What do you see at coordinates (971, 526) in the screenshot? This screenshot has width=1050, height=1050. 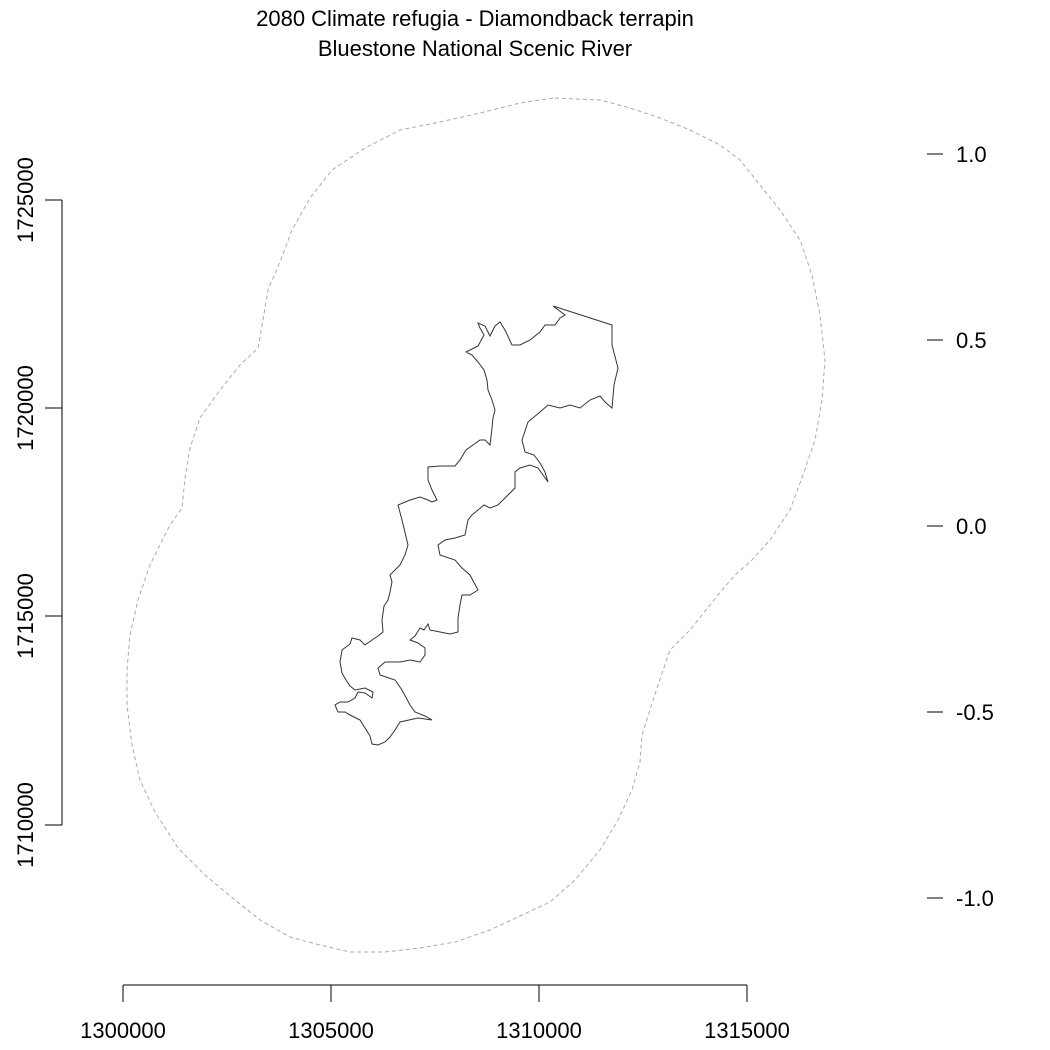 I see `legend-axis-tick-label: 0.0` at bounding box center [971, 526].